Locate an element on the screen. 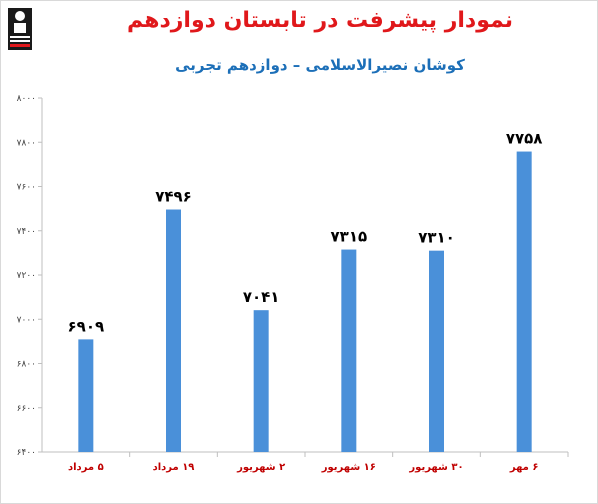 The height and width of the screenshot is (504, 598). chart-title: نمودار پیشرفت در تابستان دوازدهم is located at coordinates (320, 20).